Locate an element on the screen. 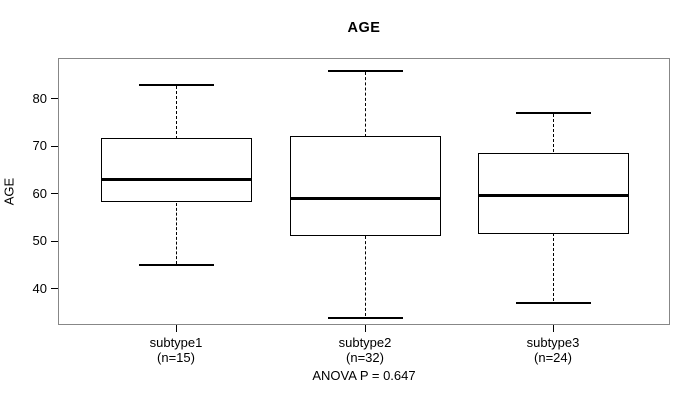 The height and width of the screenshot is (400, 700). x-category-count: (n=32) is located at coordinates (365, 357).